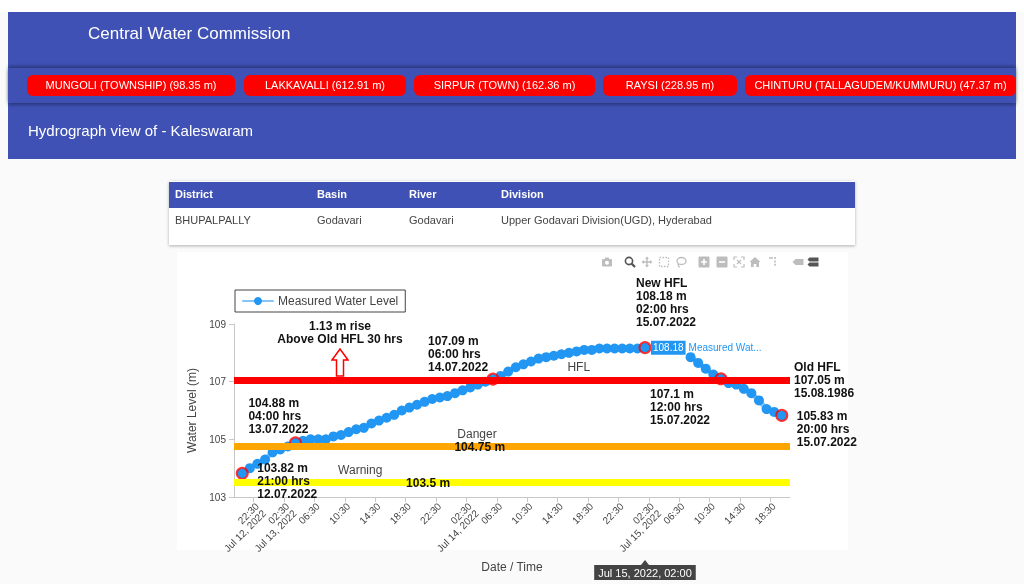 This screenshot has height=584, width=1024. I want to click on annotation: 103.5 m, so click(428, 482).